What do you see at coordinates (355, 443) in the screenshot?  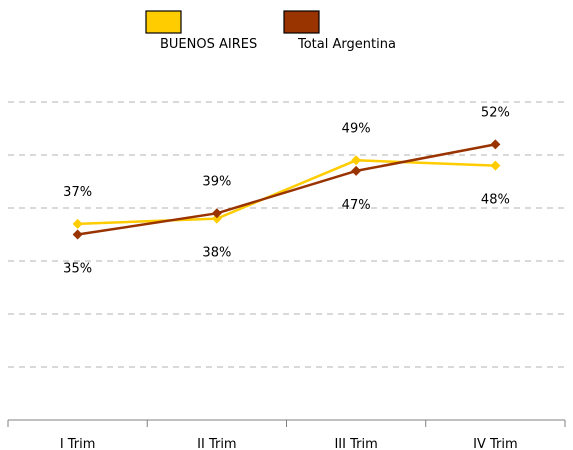 I see `x-tick-label: III Trim` at bounding box center [355, 443].